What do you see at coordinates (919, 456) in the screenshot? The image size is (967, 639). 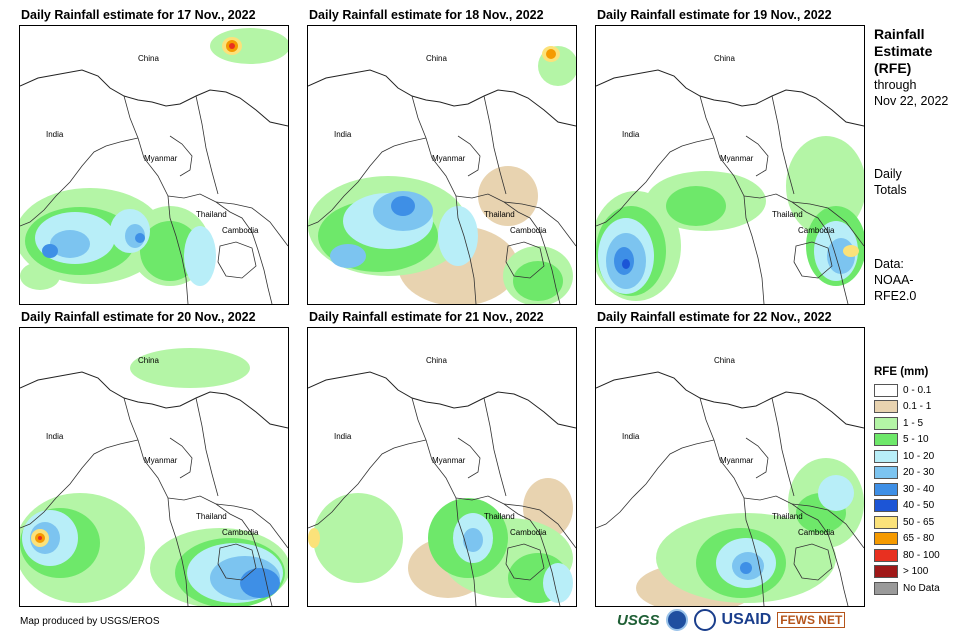 I see `legend-label: 10 - 20` at bounding box center [919, 456].